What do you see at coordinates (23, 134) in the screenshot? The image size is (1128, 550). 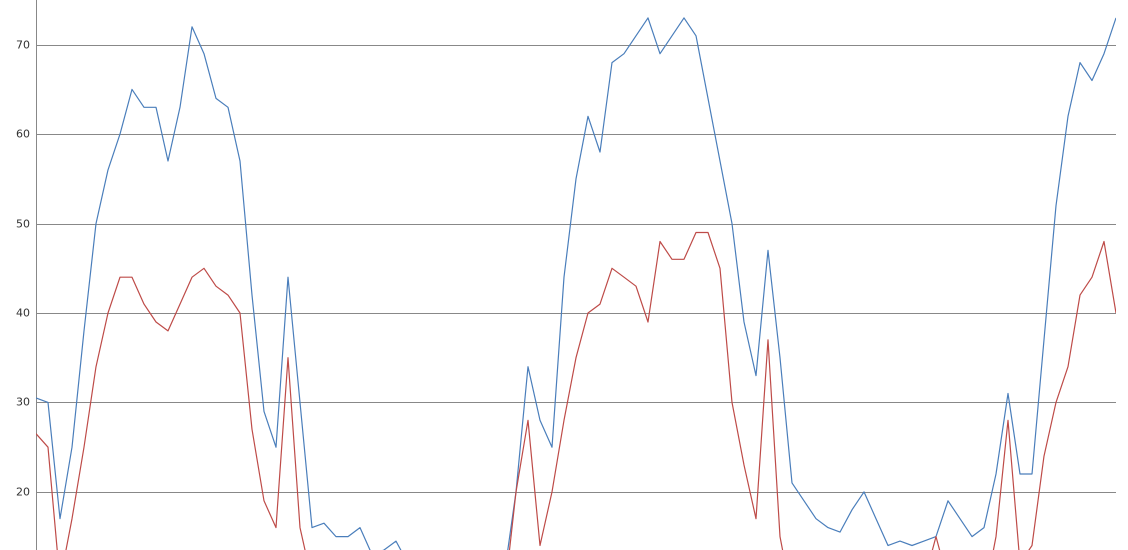 I see `y-tick-label: 60` at bounding box center [23, 134].